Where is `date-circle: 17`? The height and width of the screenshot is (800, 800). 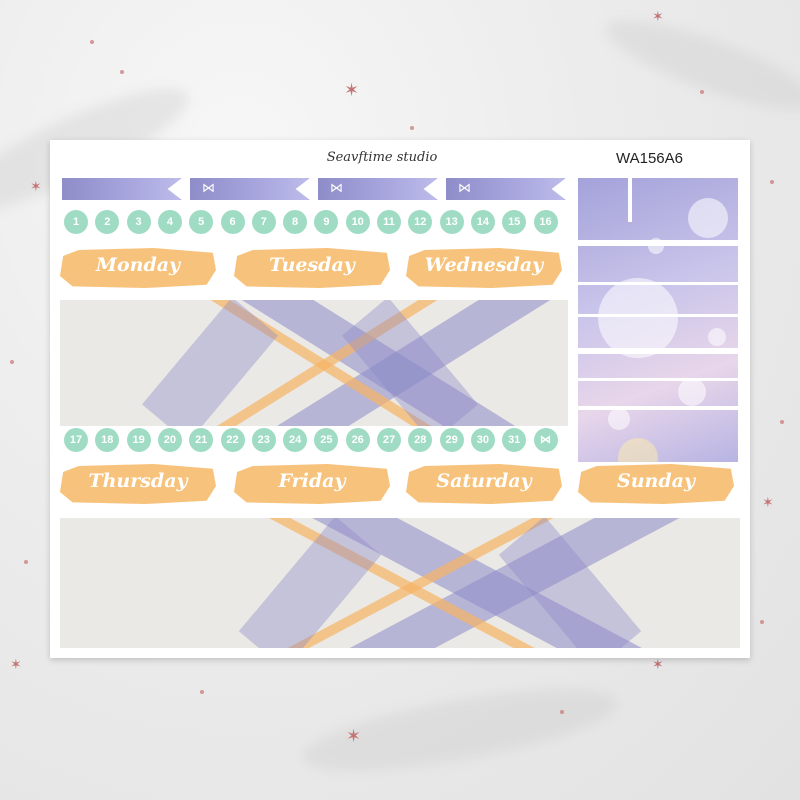
date-circle: 17 is located at coordinates (76, 440).